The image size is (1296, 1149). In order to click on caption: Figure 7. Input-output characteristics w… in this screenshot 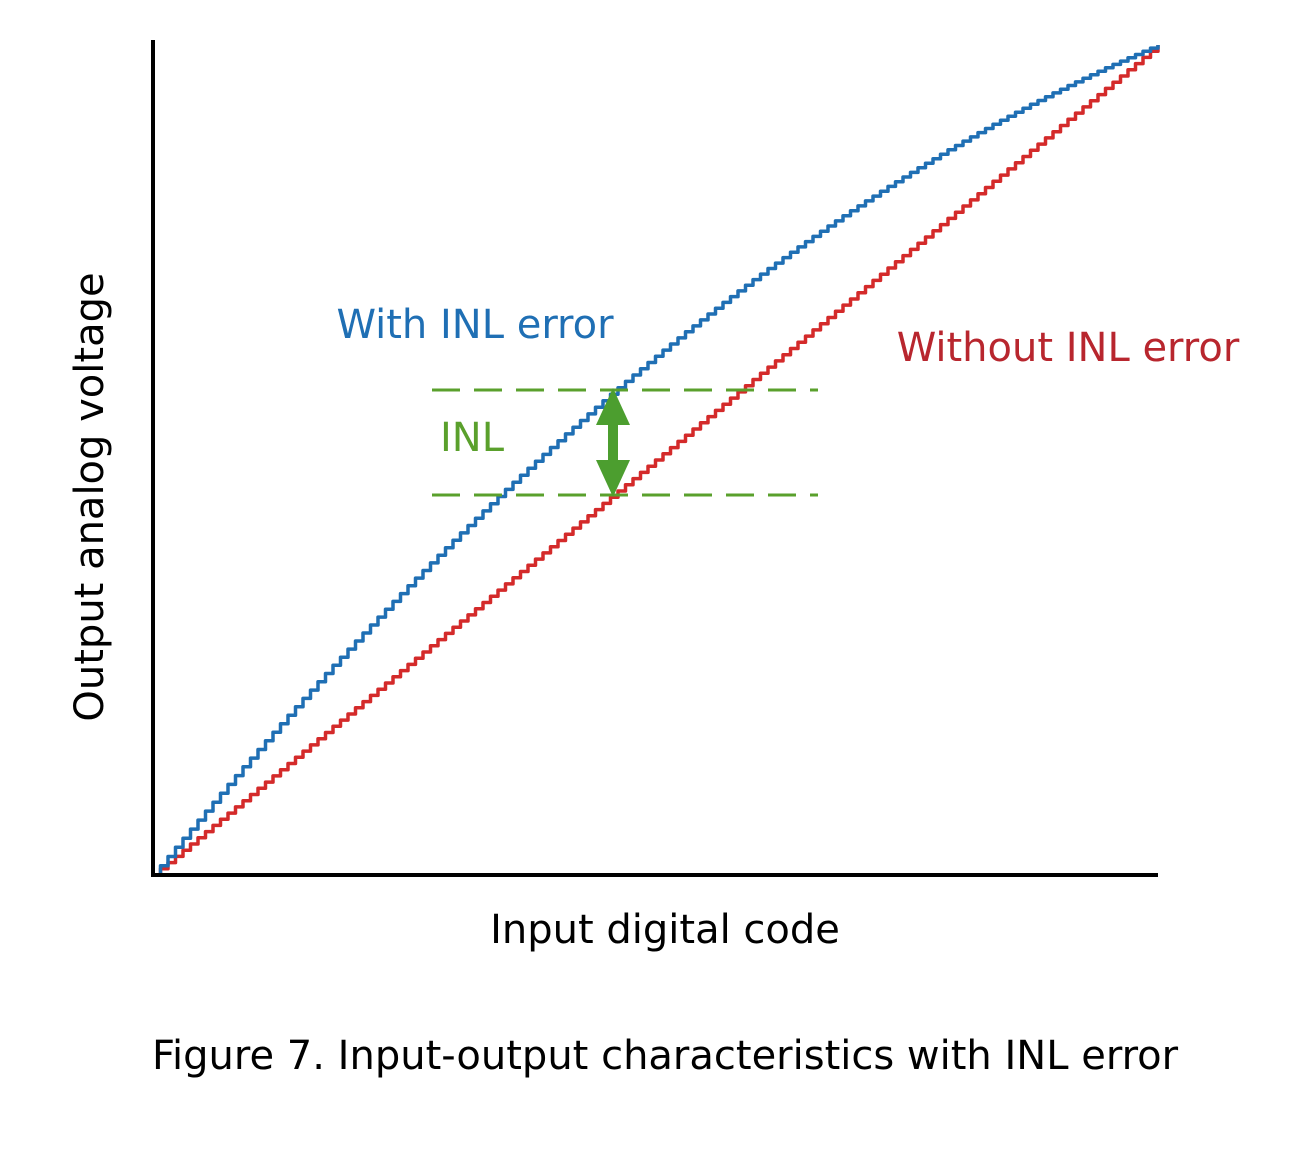, I will do `click(665, 1056)`.